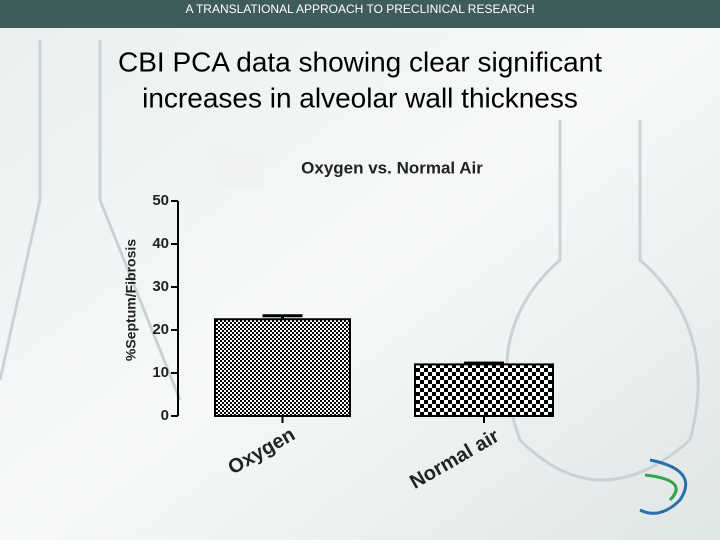 The image size is (720, 545). Describe the element at coordinates (160, 286) in the screenshot. I see `y-tick-label: 30` at that location.